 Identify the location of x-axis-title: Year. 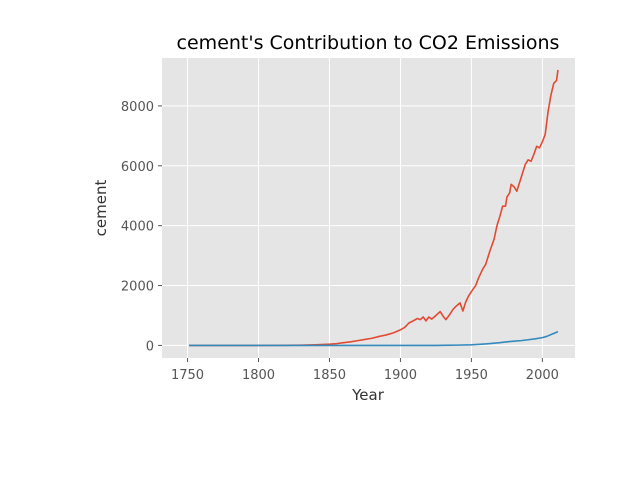
(368, 395).